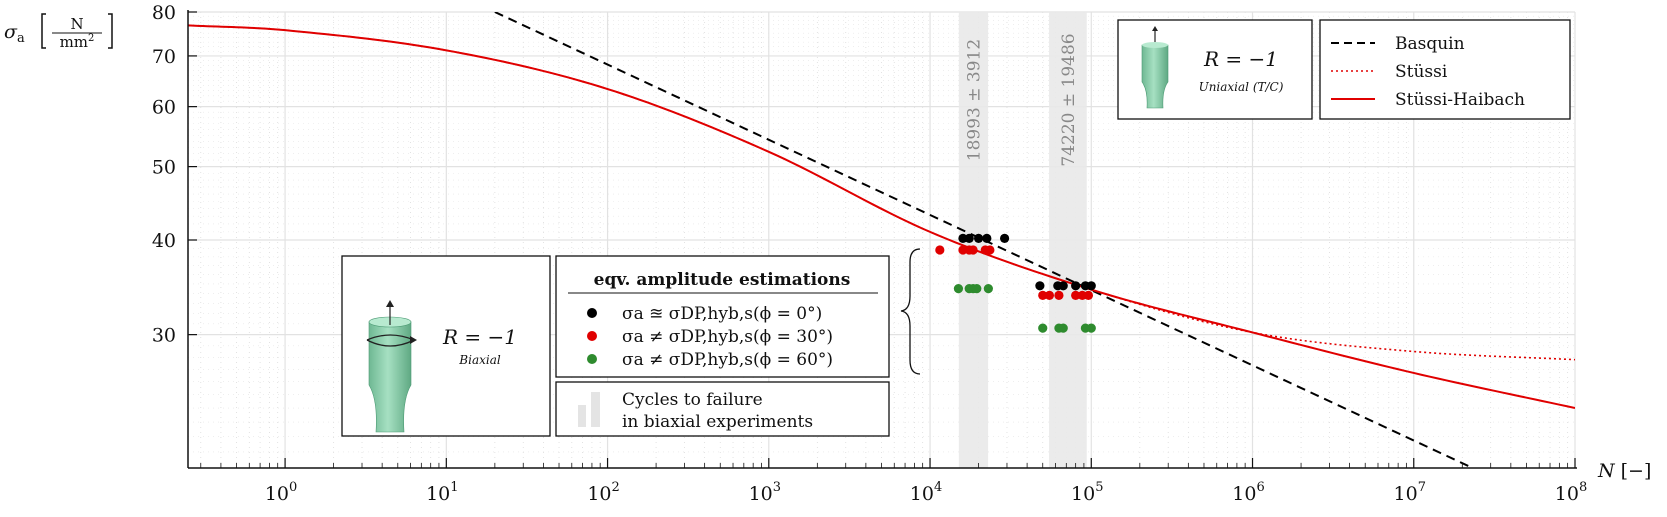 The height and width of the screenshot is (517, 1667). What do you see at coordinates (164, 57) in the screenshot?
I see `y-tick-label: 70` at bounding box center [164, 57].